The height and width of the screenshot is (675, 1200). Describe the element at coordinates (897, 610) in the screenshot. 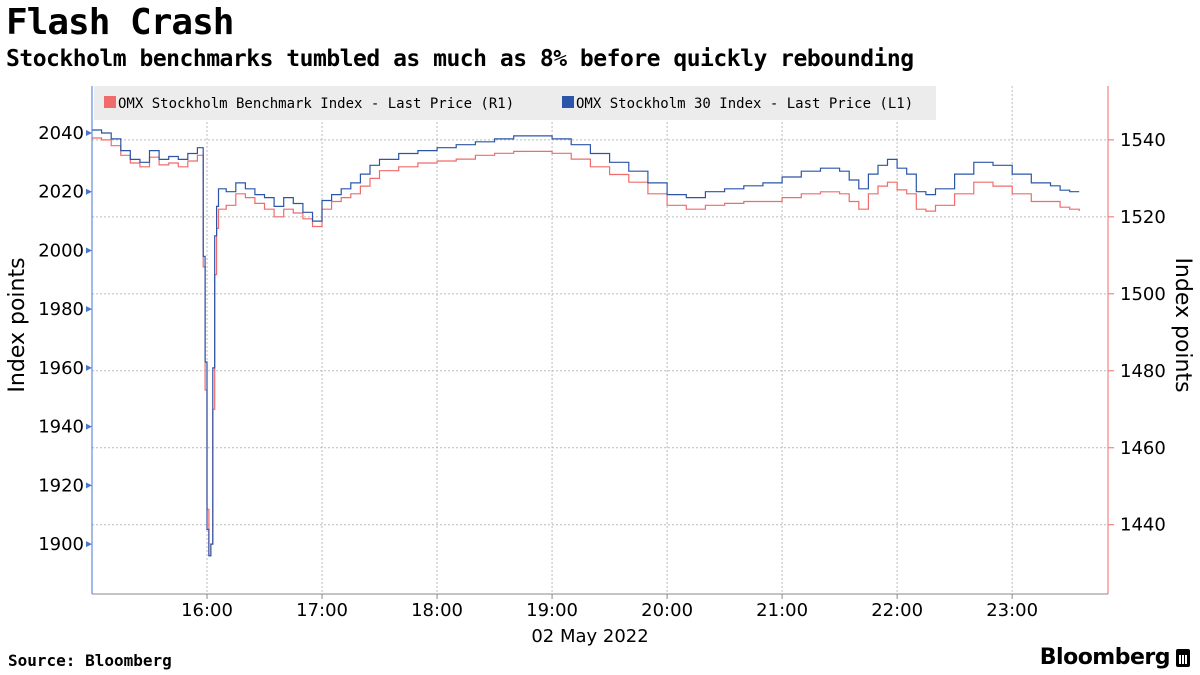

I see `x-tick-label: 22:00` at that location.